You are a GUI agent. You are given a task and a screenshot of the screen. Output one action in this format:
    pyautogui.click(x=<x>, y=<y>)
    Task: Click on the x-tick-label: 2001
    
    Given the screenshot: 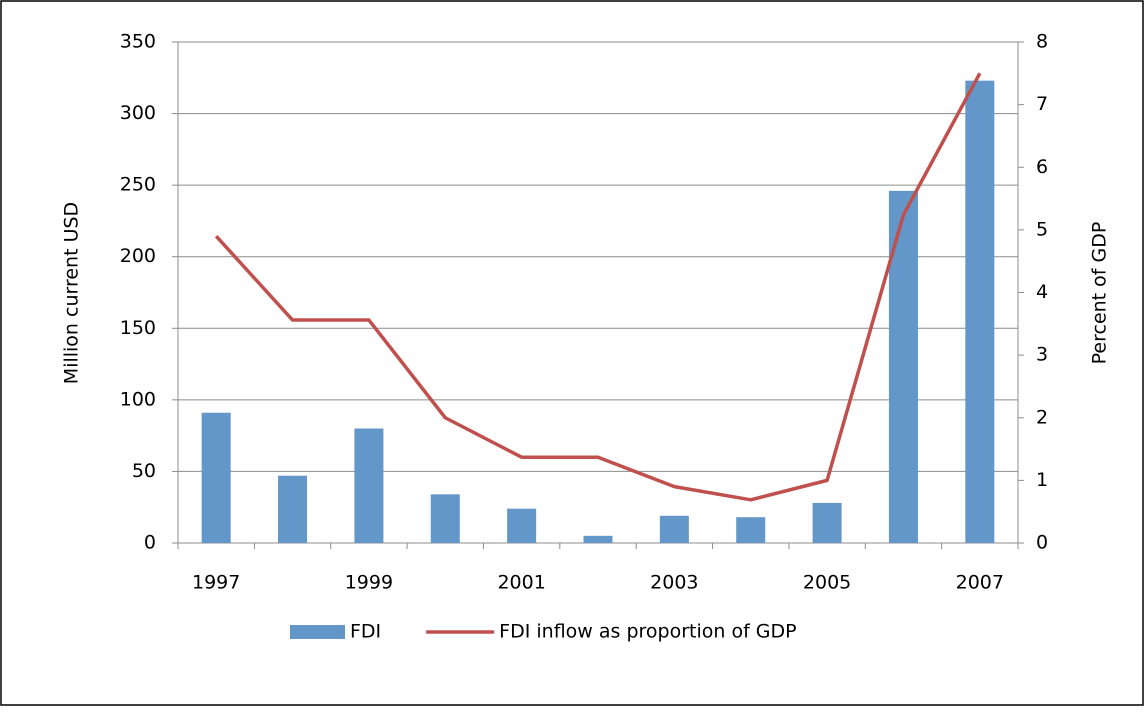 What is the action you would take?
    pyautogui.click(x=521, y=583)
    